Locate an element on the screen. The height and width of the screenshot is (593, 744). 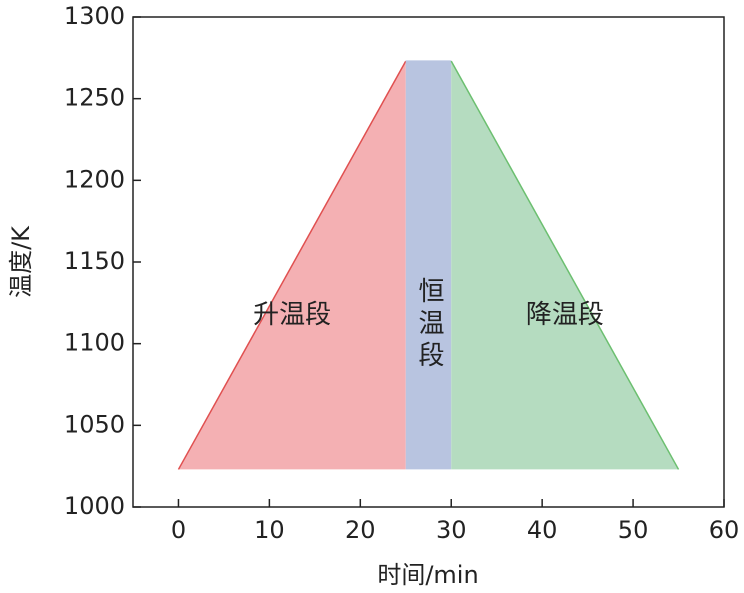
x-tick-label: 20 is located at coordinates (360, 530).